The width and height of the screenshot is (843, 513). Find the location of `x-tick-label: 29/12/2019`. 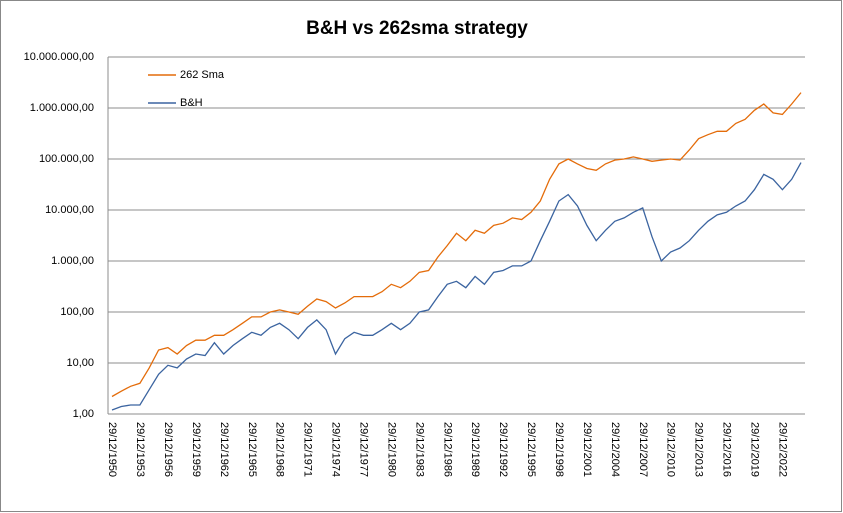

x-tick-label: 29/12/2019 is located at coordinates (755, 449).